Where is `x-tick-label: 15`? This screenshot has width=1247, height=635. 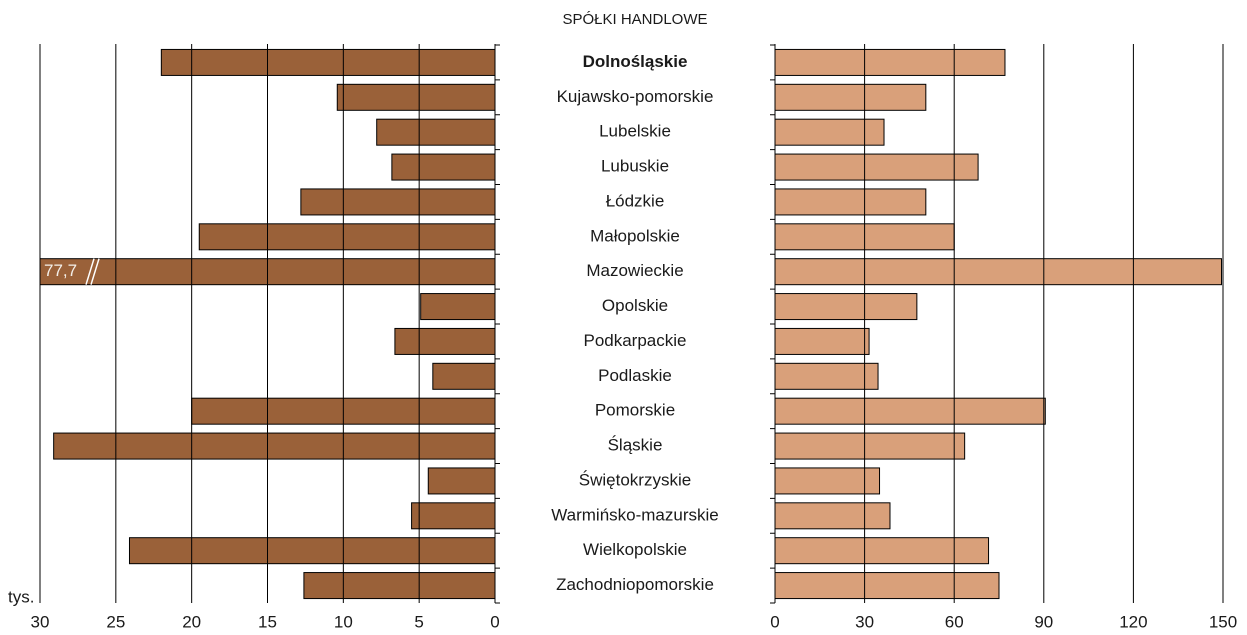 x-tick-label: 15 is located at coordinates (267, 621).